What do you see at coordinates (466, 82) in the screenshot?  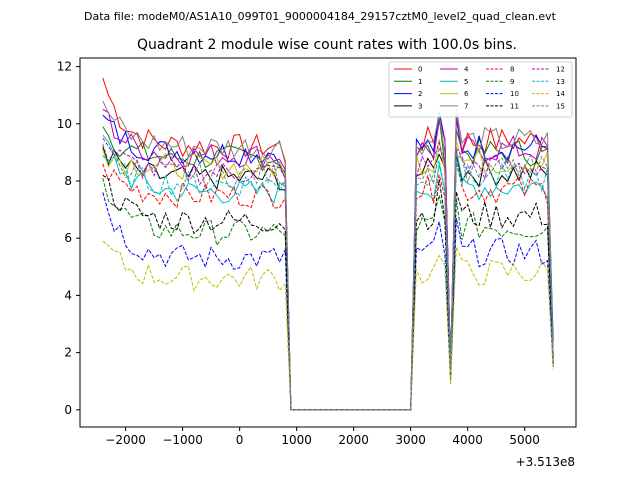 I see `legend-label-5: 5` at bounding box center [466, 82].